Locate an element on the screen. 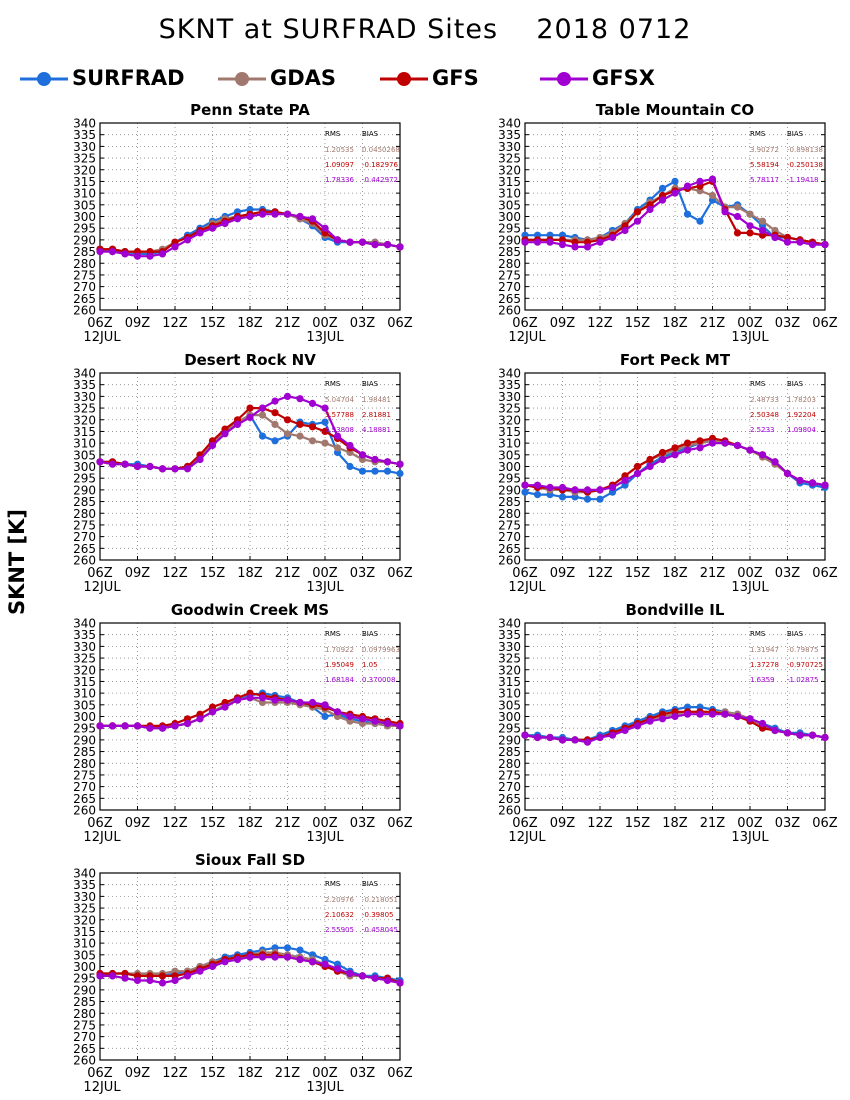 The height and width of the screenshot is (1100, 850). plot-frame is located at coordinates (250, 966).